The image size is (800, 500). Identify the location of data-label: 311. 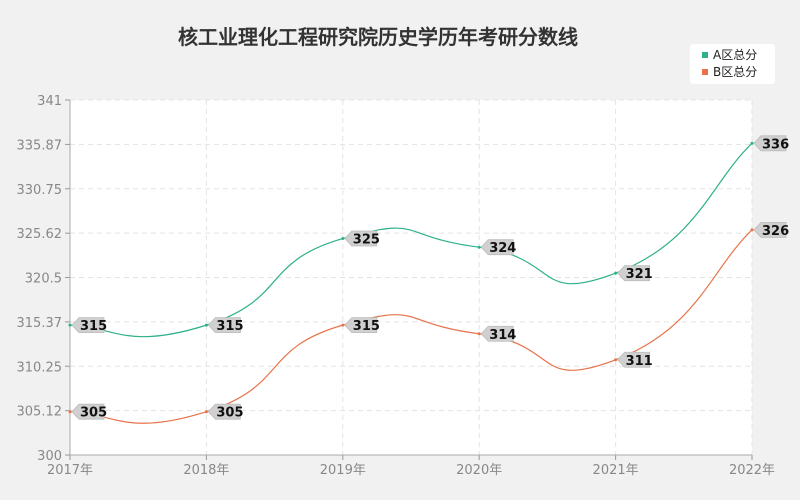
(639, 361).